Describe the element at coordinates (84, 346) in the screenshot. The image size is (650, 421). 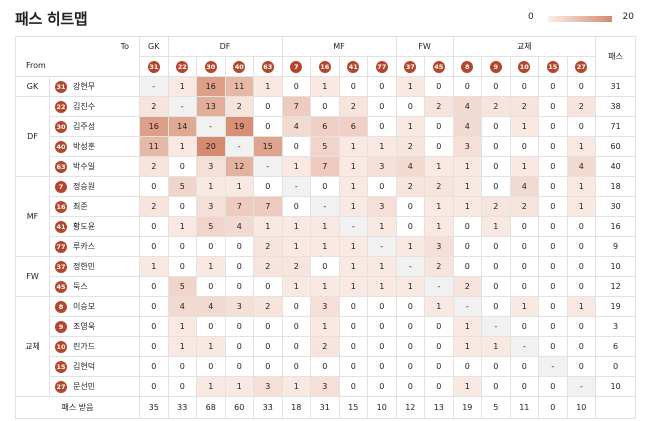
I see `player-name: 린가드` at that location.